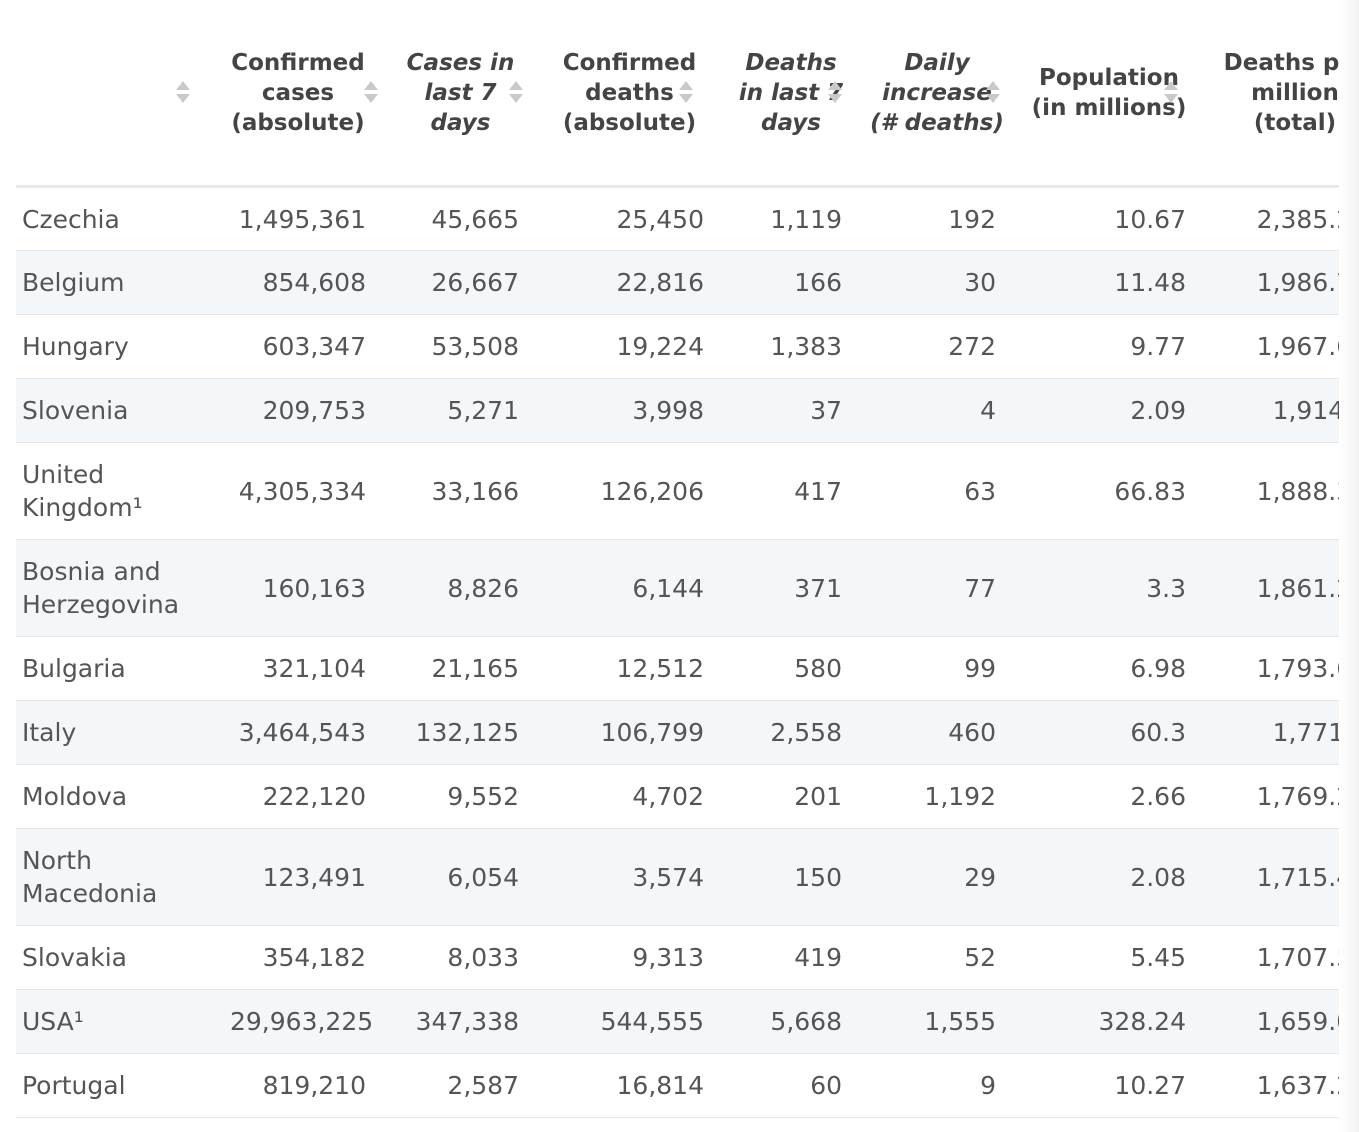 The width and height of the screenshot is (1359, 1132). What do you see at coordinates (791, 796) in the screenshot?
I see `cell-deaths-last-7-days: 201` at bounding box center [791, 796].